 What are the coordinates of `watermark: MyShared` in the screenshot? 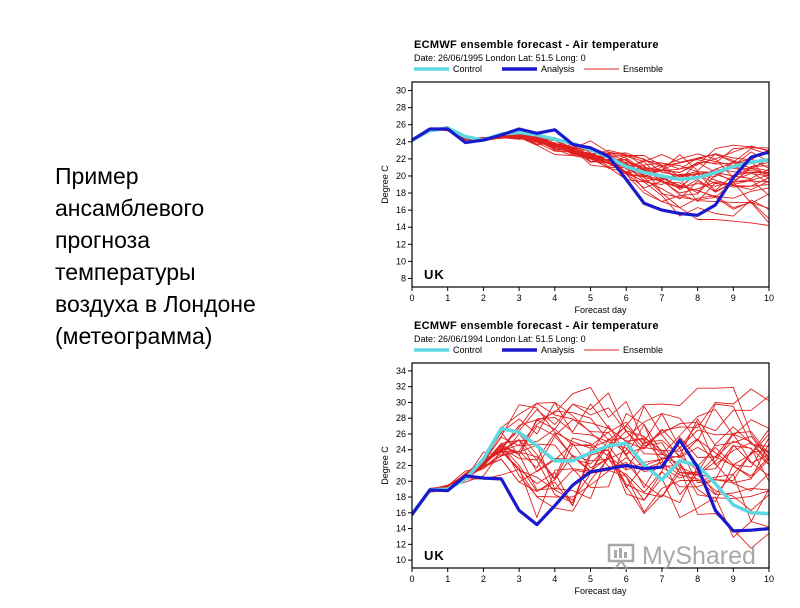 It's located at (691, 556).